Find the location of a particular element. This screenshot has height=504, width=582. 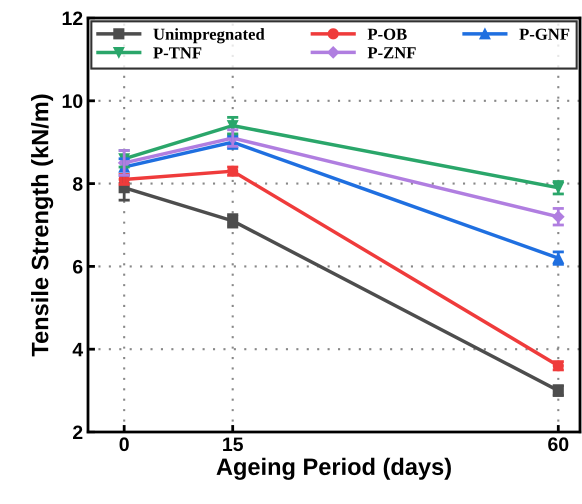

legend-label: P-GNF is located at coordinates (544, 34).